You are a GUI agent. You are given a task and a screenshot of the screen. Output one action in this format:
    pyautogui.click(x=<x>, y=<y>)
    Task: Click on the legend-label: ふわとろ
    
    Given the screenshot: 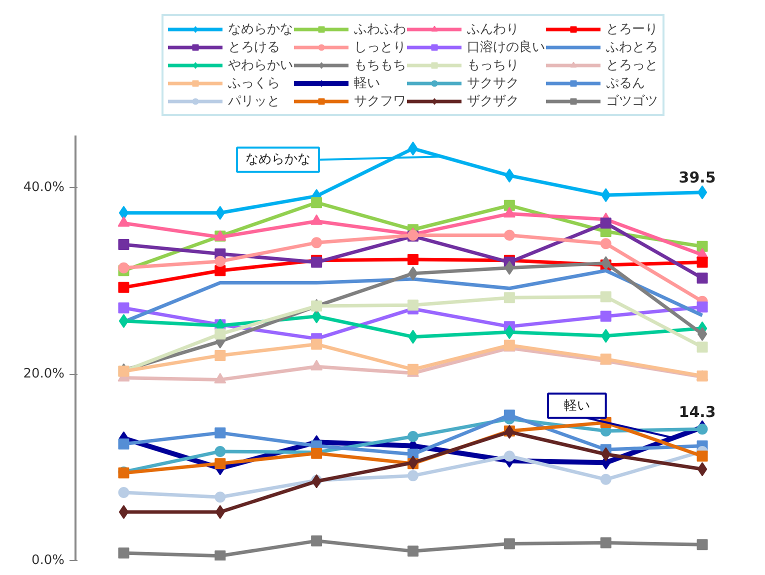 What is the action you would take?
    pyautogui.click(x=632, y=47)
    